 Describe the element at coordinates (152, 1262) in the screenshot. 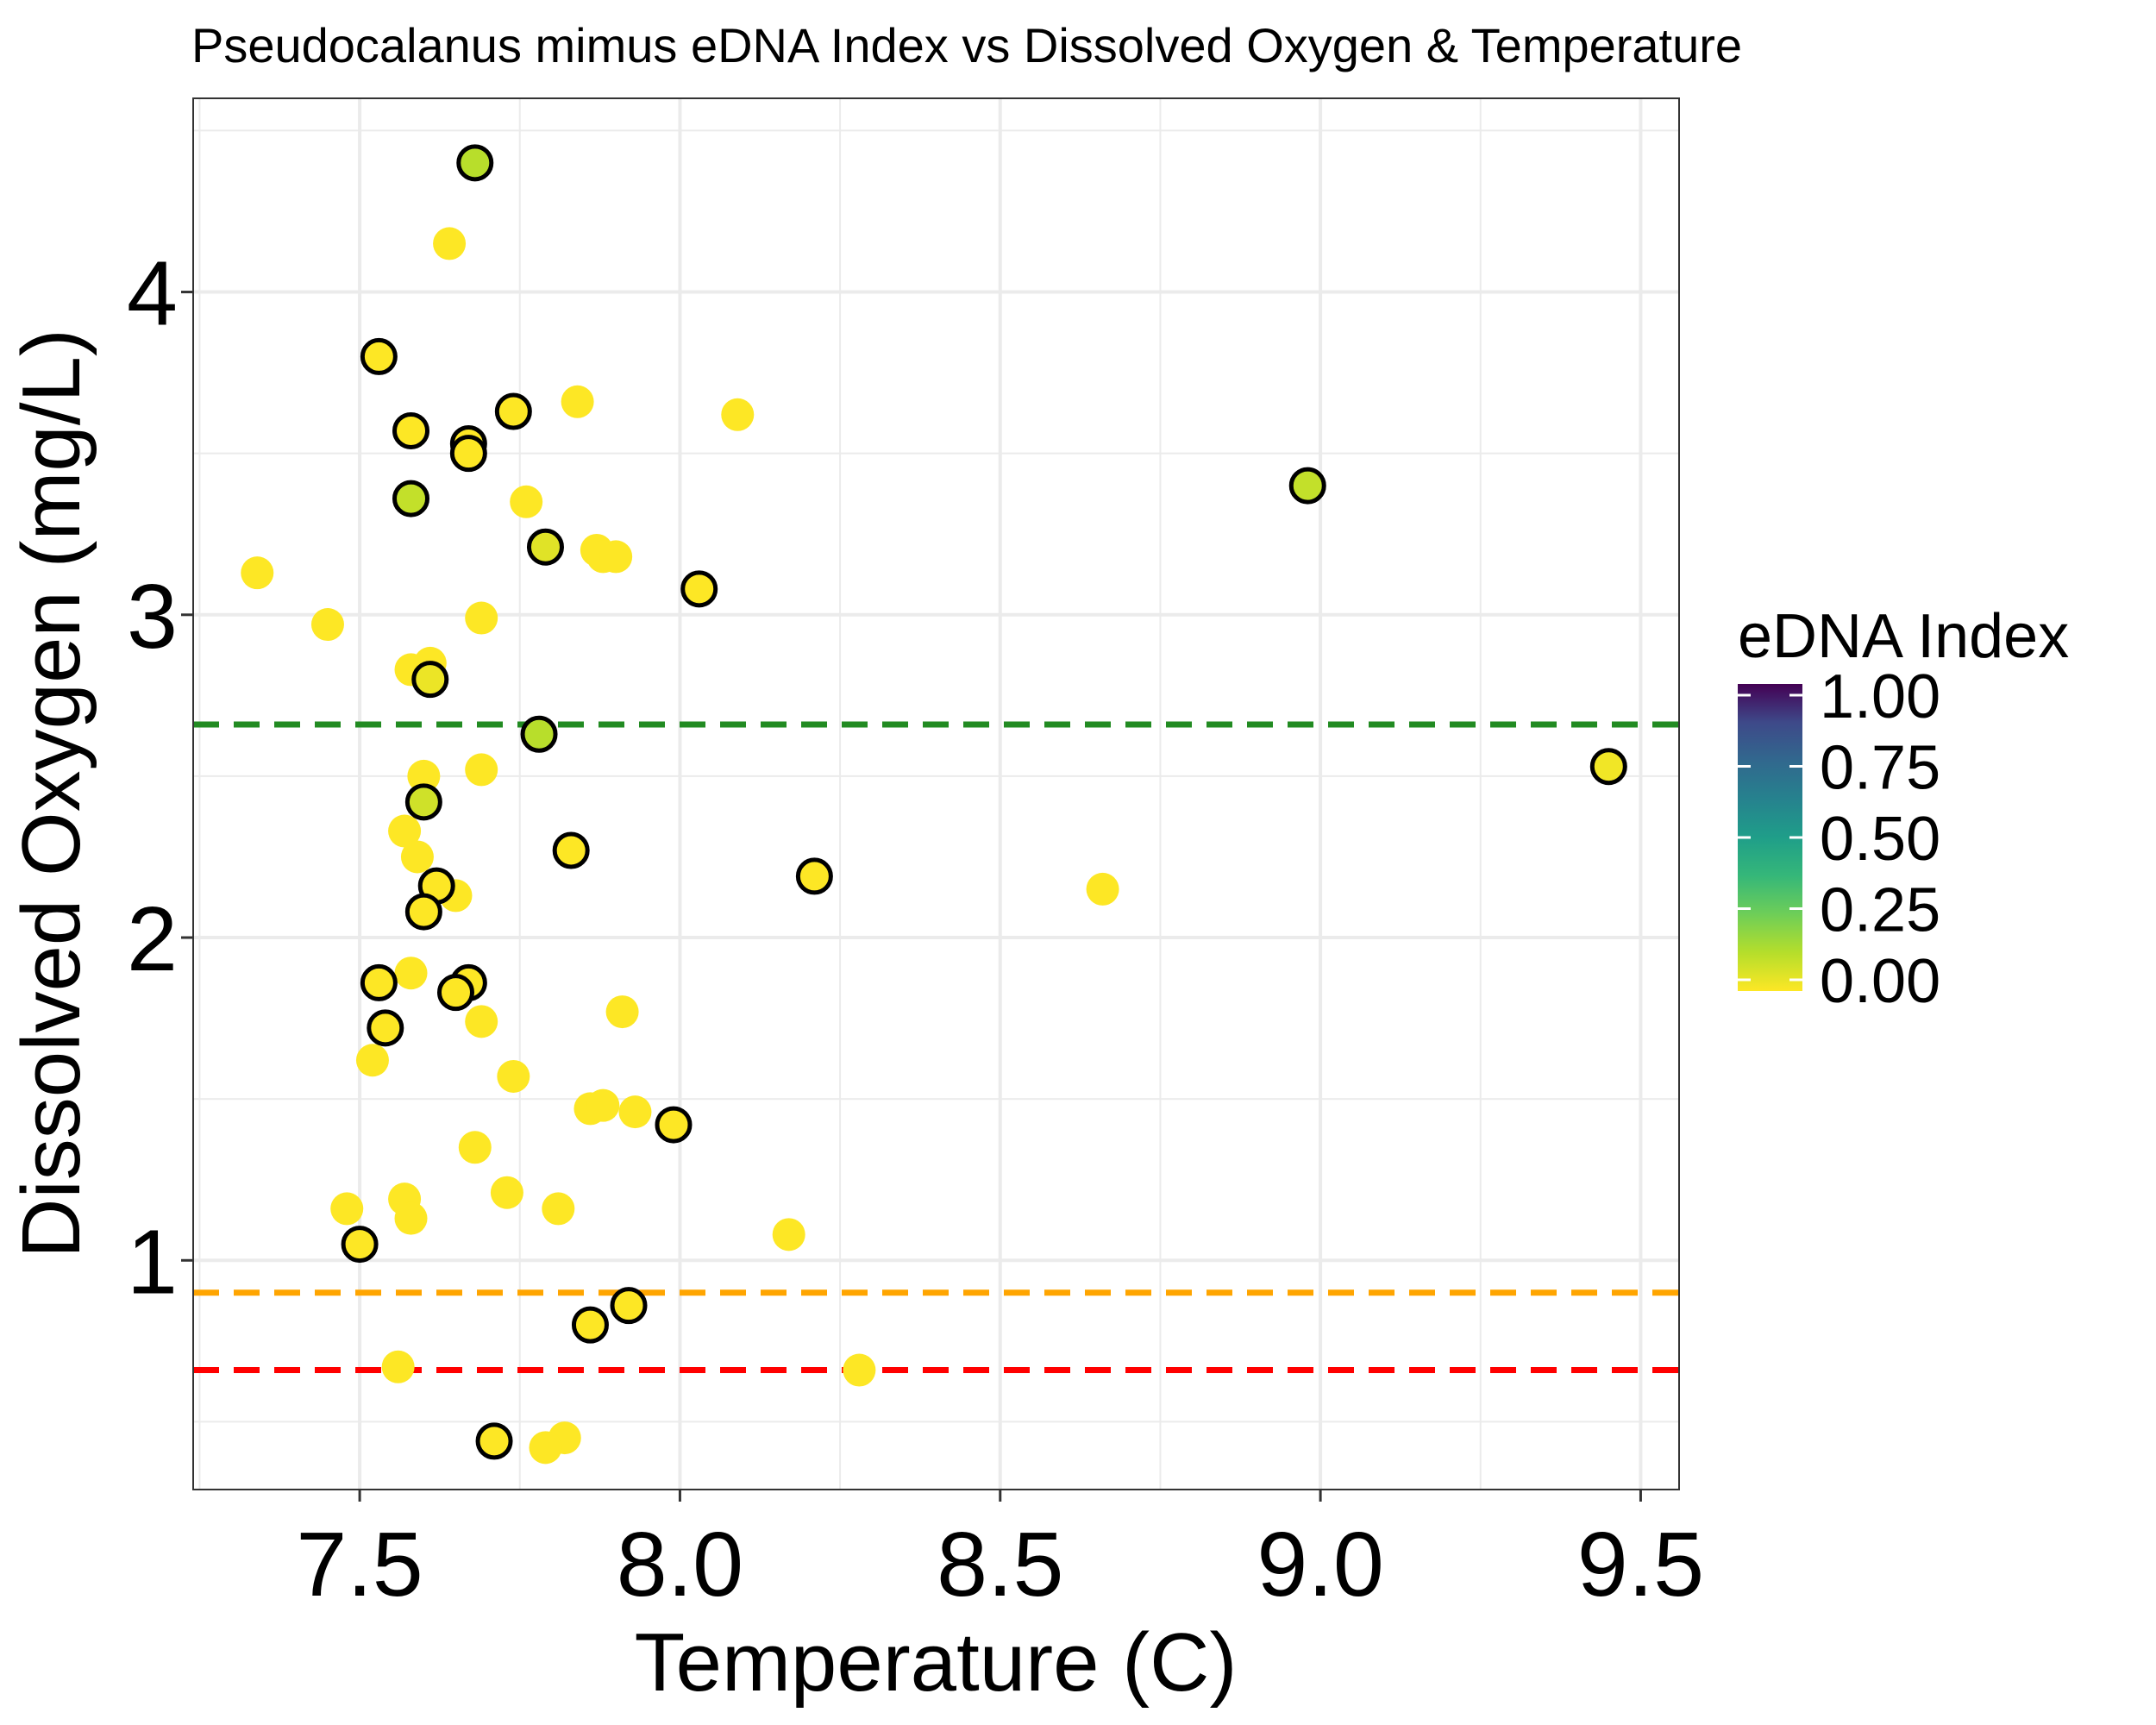

I see `y-tick-label: 1` at that location.